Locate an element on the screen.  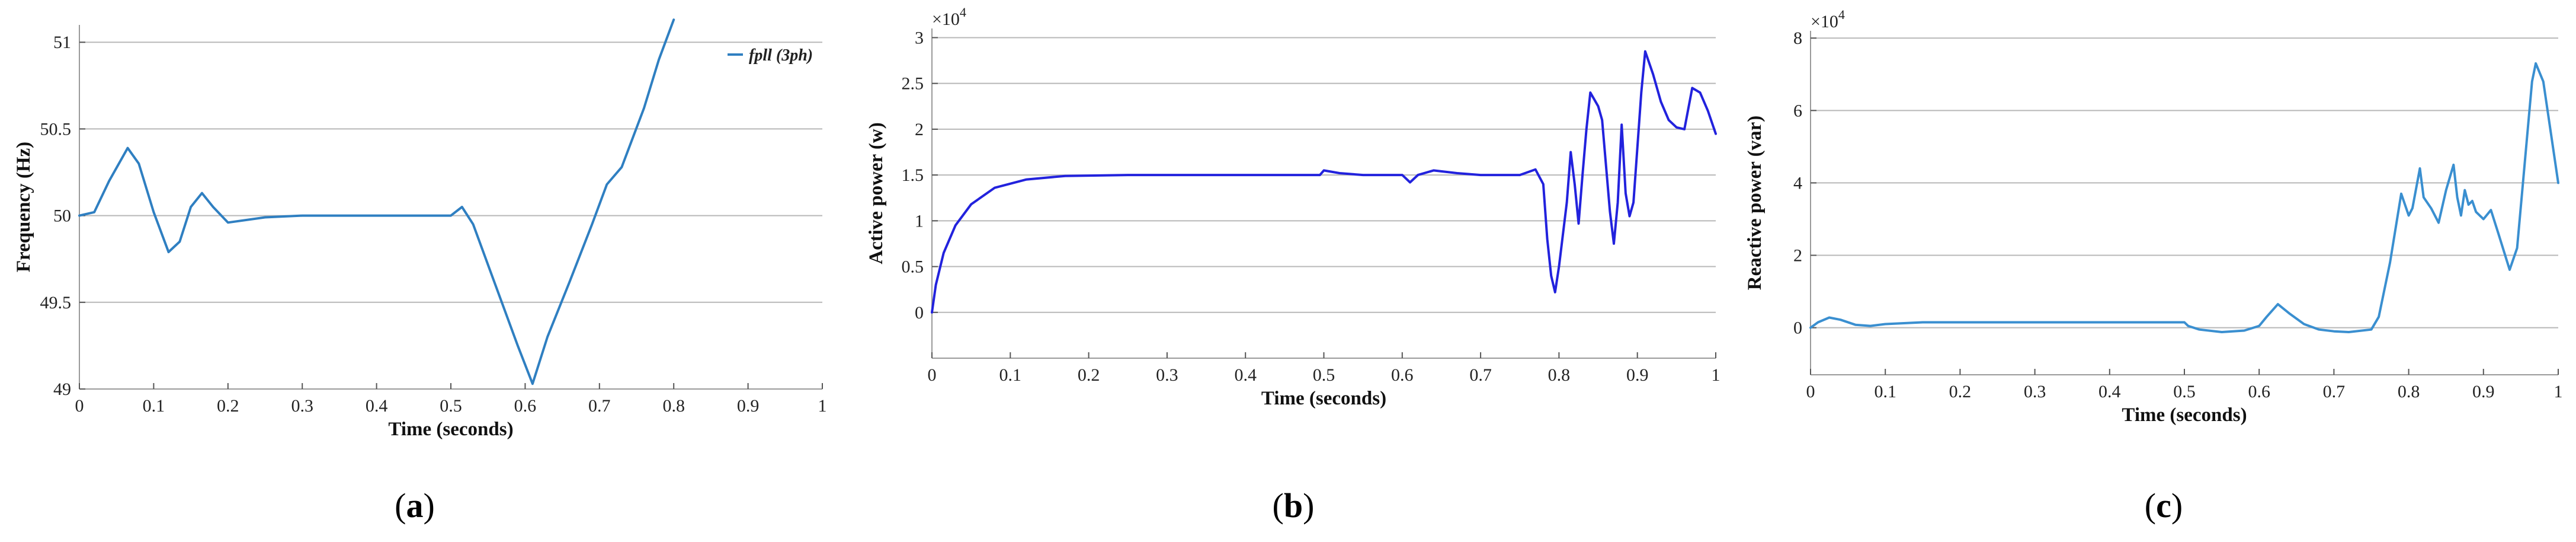
panel-label-letter: b is located at coordinates (1293, 506).